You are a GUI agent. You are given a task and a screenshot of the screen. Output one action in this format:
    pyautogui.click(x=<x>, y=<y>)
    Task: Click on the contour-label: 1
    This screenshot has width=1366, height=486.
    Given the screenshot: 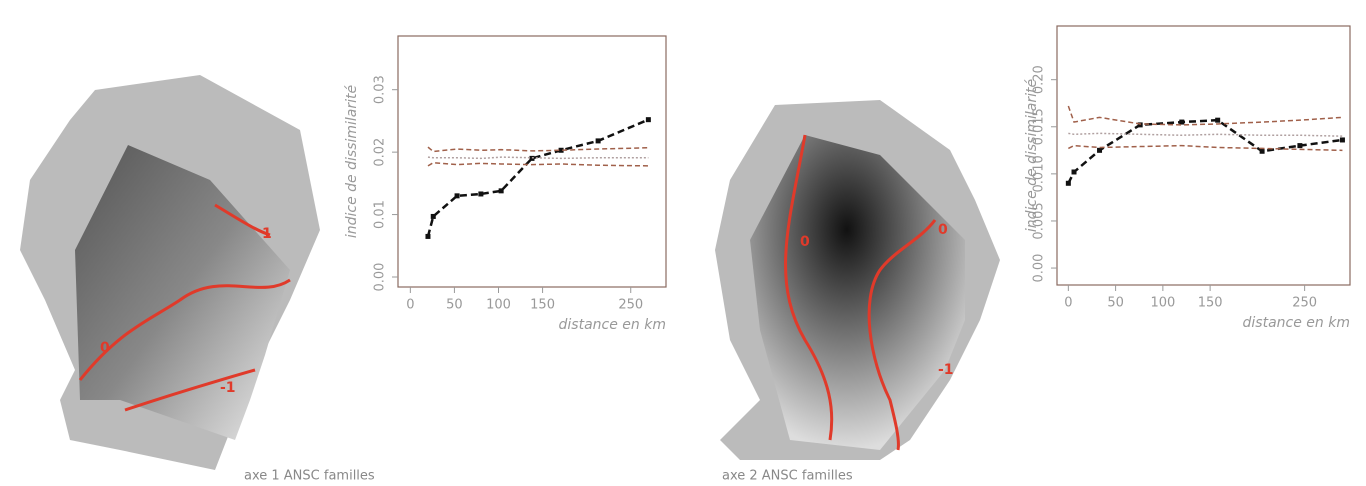 What is the action you would take?
    pyautogui.click(x=267, y=234)
    